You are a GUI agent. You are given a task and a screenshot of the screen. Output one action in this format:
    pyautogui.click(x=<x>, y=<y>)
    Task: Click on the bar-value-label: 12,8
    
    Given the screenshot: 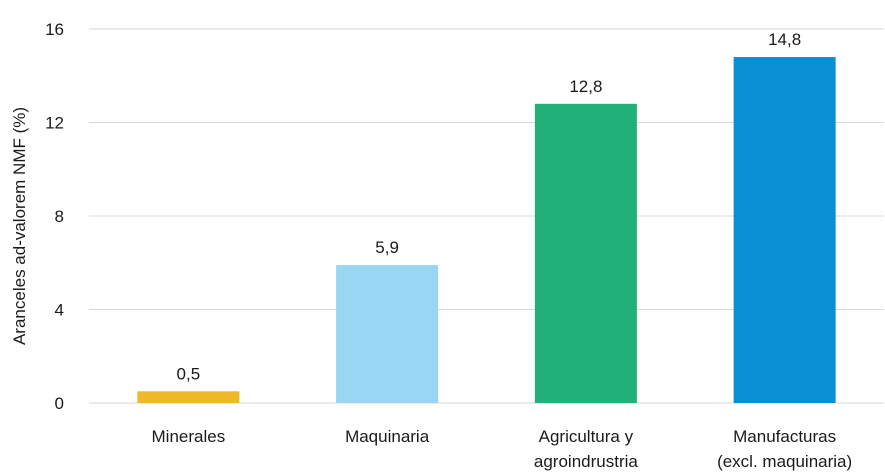 What is the action you would take?
    pyautogui.click(x=585, y=86)
    